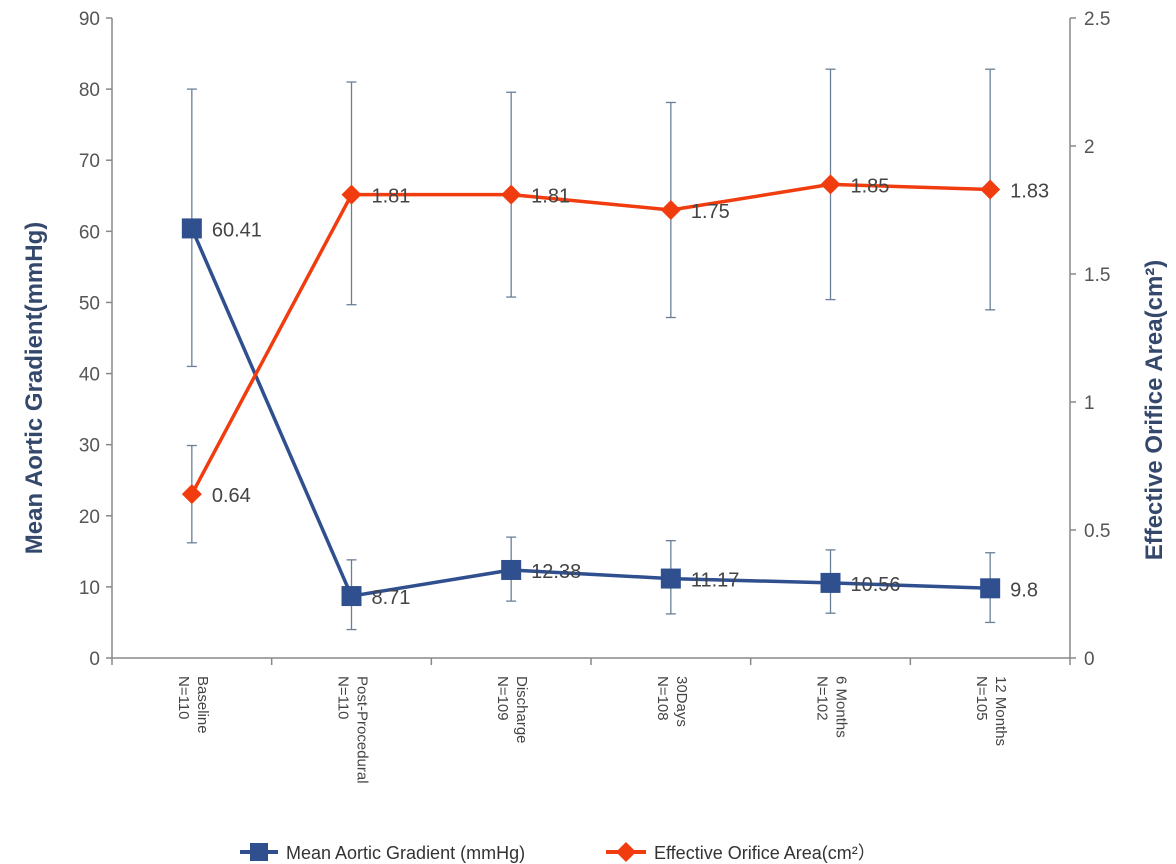 This screenshot has width=1176, height=864. I want to click on category-label-group: N=105 12 Months, so click(991, 711).